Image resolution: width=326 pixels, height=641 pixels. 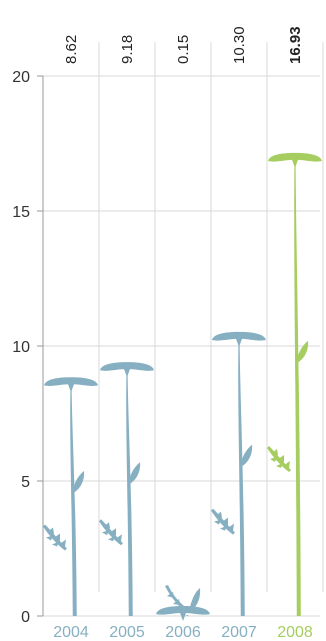 I want to click on value-labels: 8.62 9.18 0.15 10.30 16.93, so click(x=183, y=45).